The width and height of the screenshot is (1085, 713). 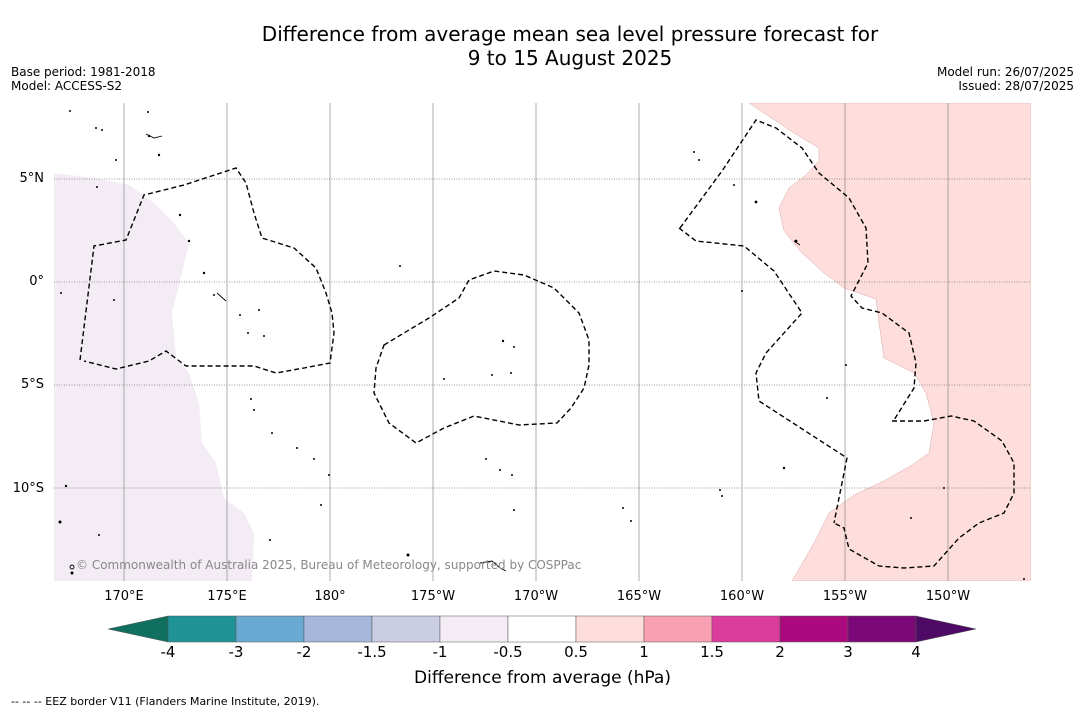 I want to click on lon-tick-170w: 170°W, so click(x=536, y=596).